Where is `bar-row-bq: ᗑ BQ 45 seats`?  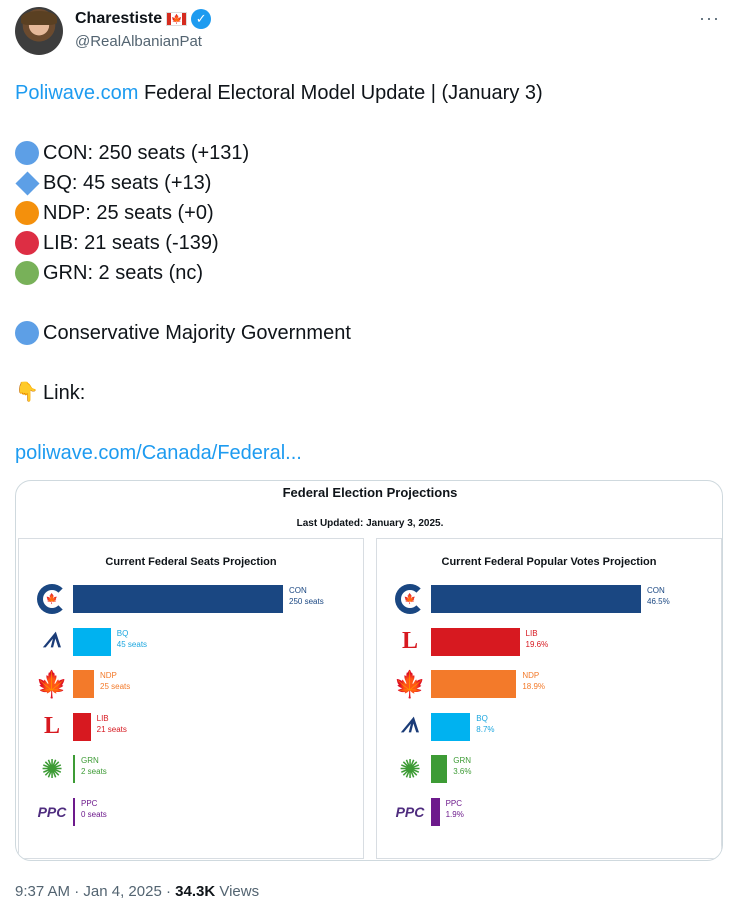 bar-row-bq: ᗑ BQ 45 seats is located at coordinates (191, 642).